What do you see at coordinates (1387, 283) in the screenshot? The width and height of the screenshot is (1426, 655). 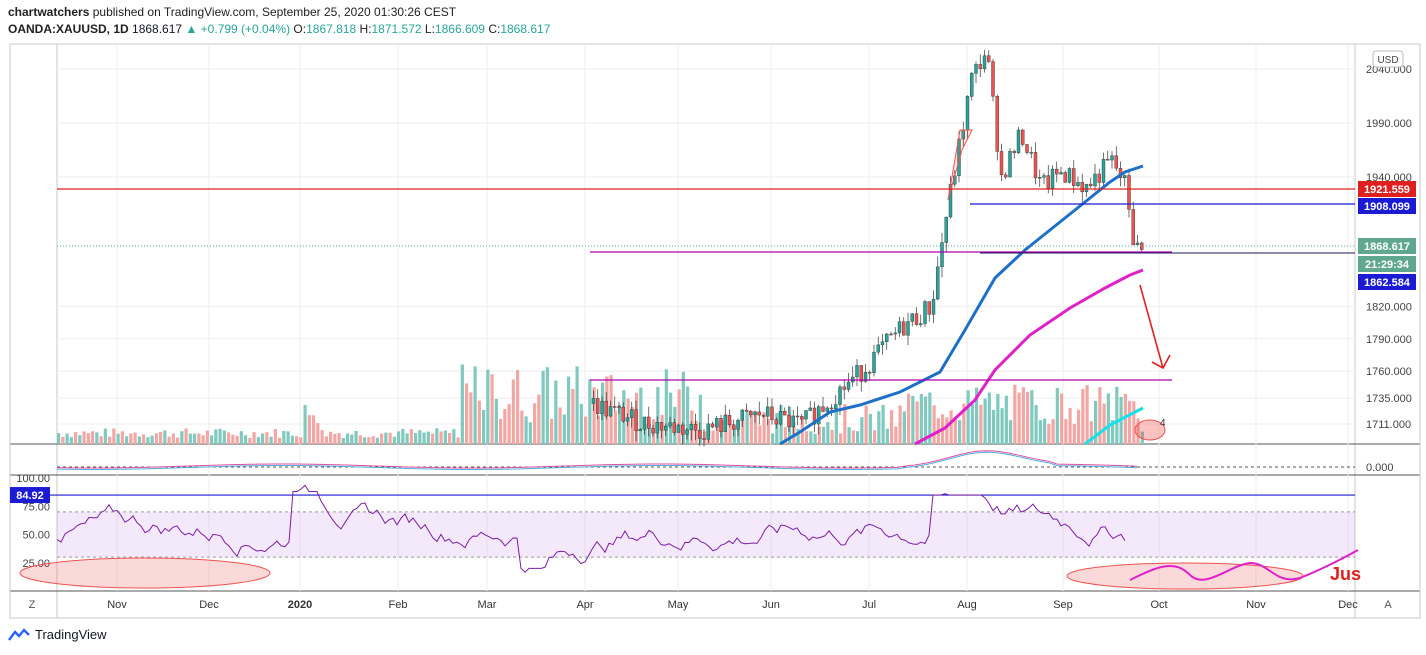 I see `price-tag-label: 1862.584` at bounding box center [1387, 283].